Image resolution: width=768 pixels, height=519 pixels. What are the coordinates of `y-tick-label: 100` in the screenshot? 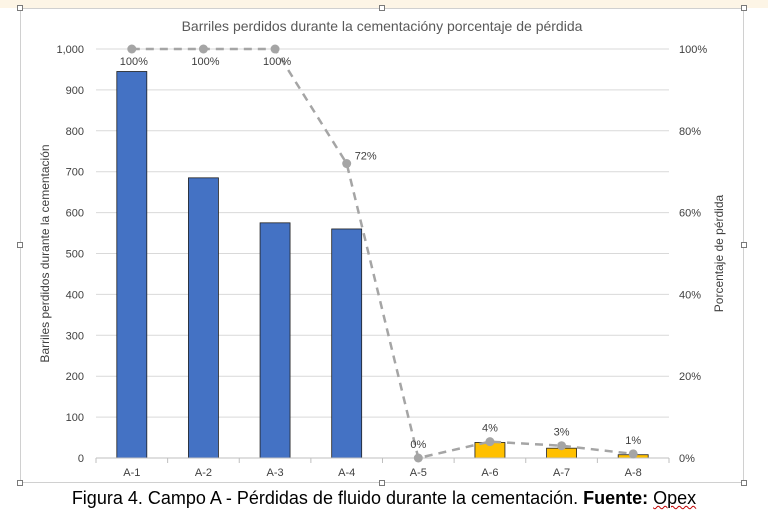 It's located at (75, 418).